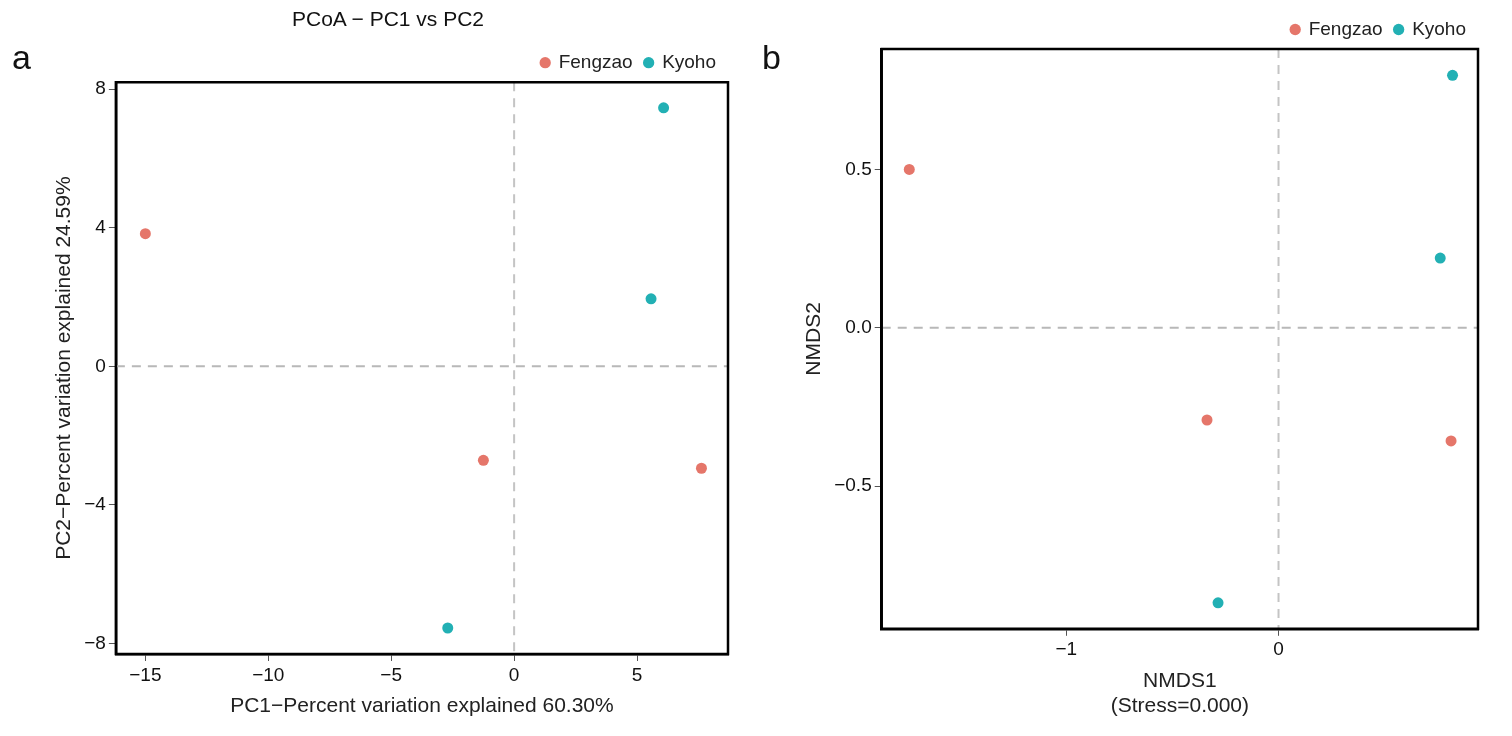  What do you see at coordinates (101, 226) in the screenshot?
I see `y-tick-label: 4` at bounding box center [101, 226].